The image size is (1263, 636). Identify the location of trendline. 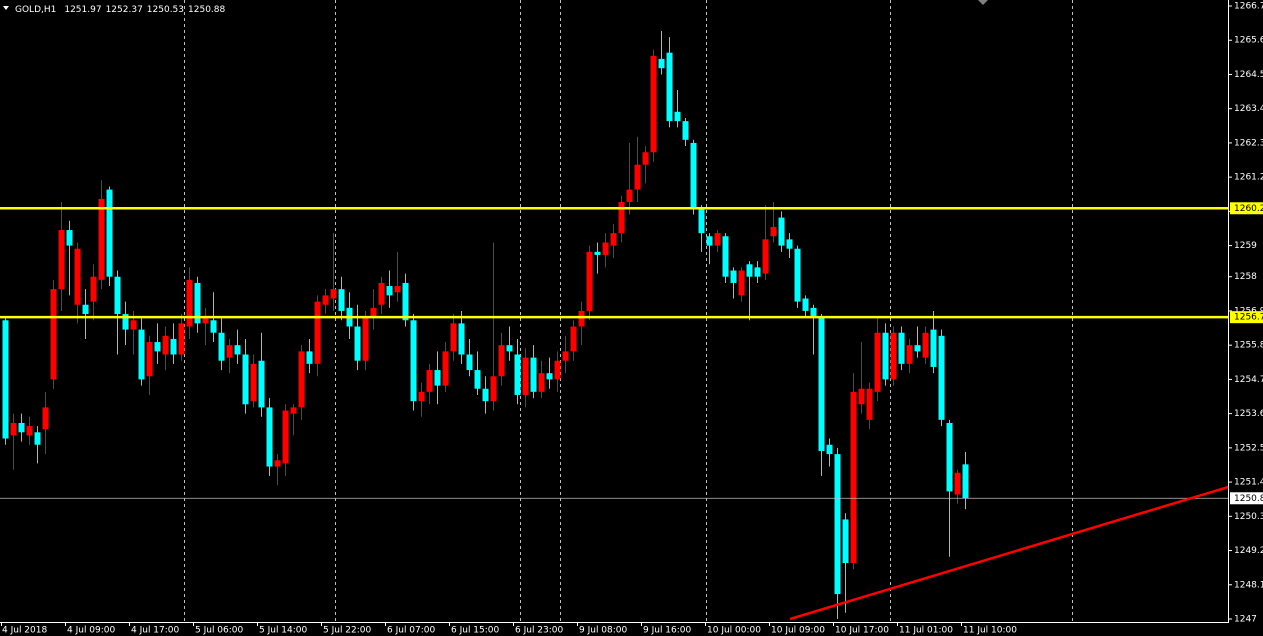
(1009, 553).